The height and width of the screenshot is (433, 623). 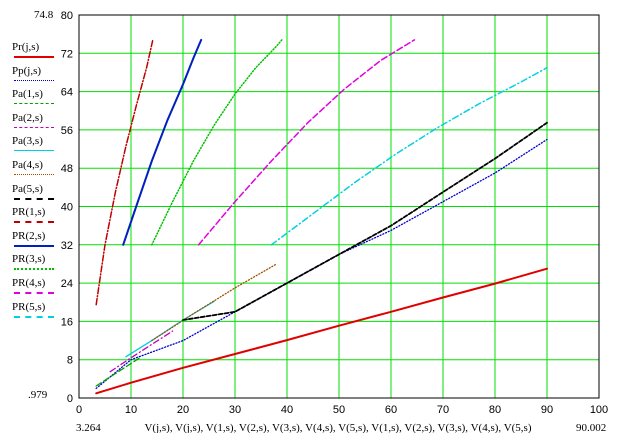 I want to click on legend-entry: PR(1,s), so click(x=32, y=219).